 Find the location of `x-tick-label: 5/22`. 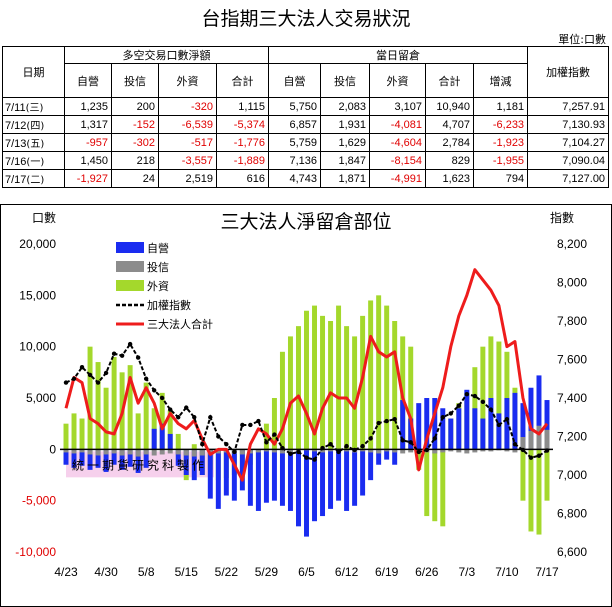

x-tick-label: 5/22 is located at coordinates (227, 572).